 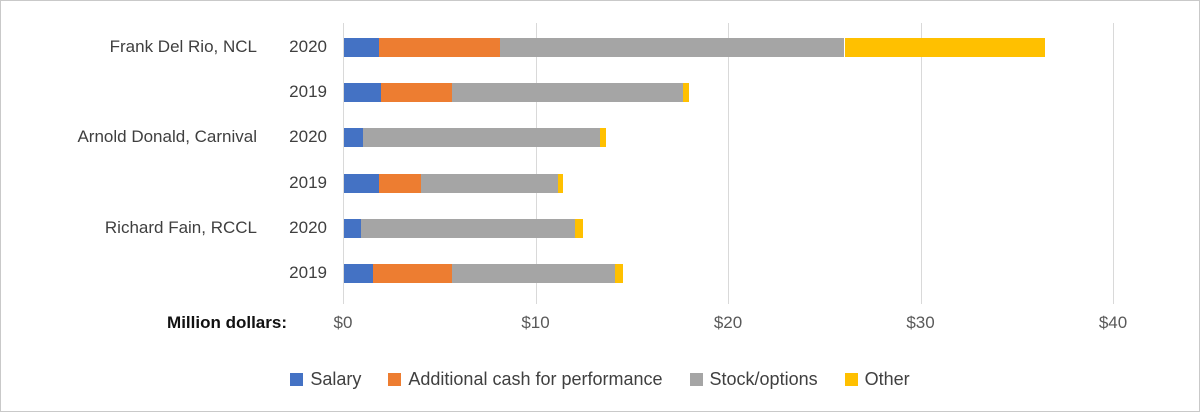 I want to click on legend-item-additional-cash-for-performance: Additional cash for performance, so click(x=525, y=379).